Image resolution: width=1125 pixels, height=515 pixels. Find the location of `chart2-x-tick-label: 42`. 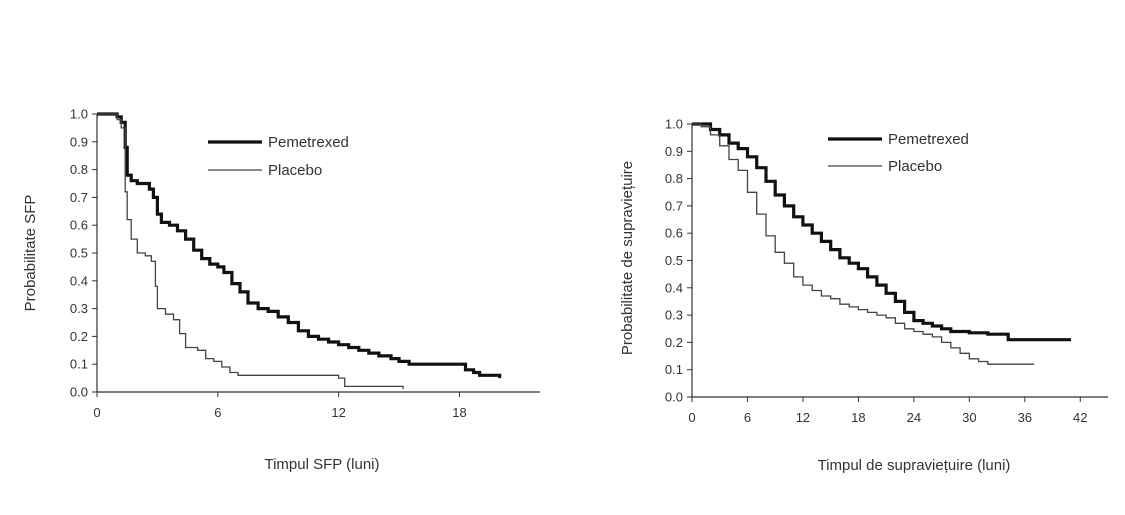

chart2-x-tick-label: 42 is located at coordinates (1080, 417).